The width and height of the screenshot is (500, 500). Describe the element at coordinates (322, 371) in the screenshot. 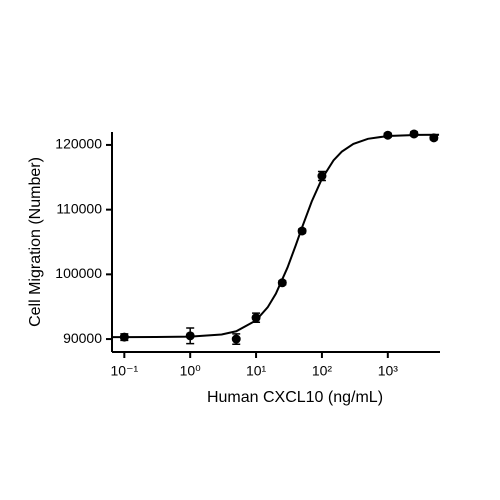

I see `x-tick-label: 10²` at that location.